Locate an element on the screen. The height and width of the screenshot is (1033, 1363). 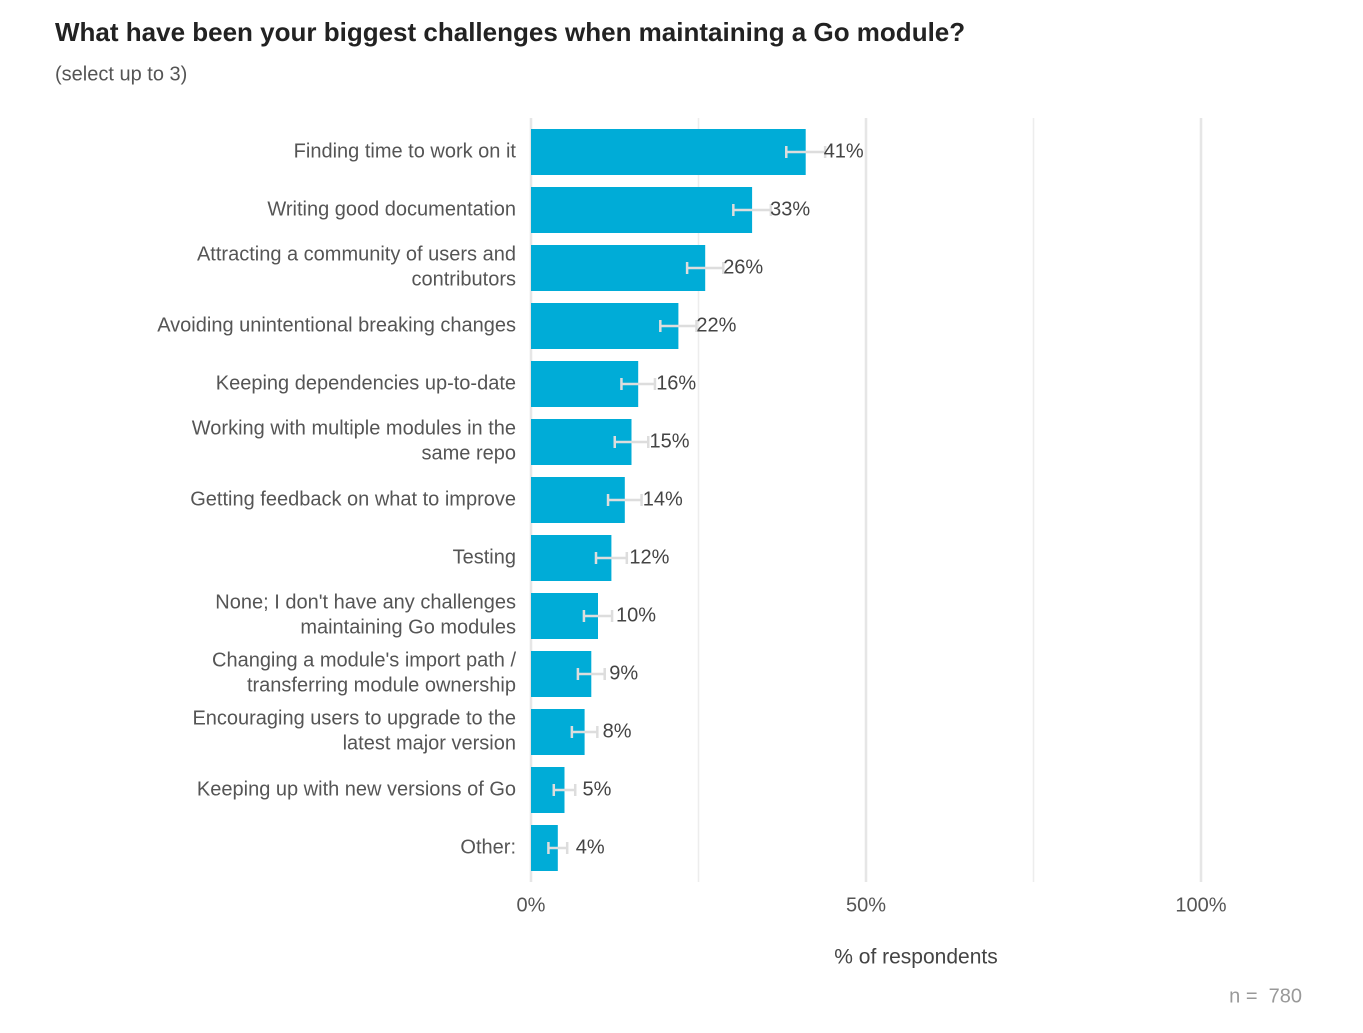
chart-subtitle: (select up to 3) is located at coordinates (121, 74).